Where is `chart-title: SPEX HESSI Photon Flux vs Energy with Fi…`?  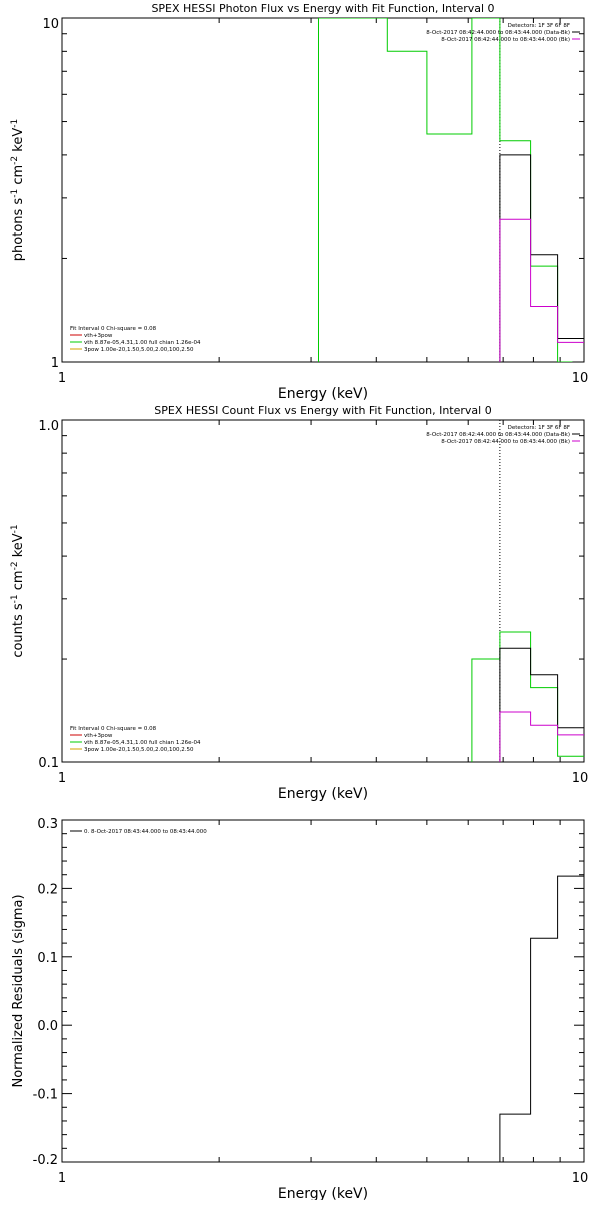
chart-title: SPEX HESSI Photon Flux vs Energy with Fi… is located at coordinates (322, 8).